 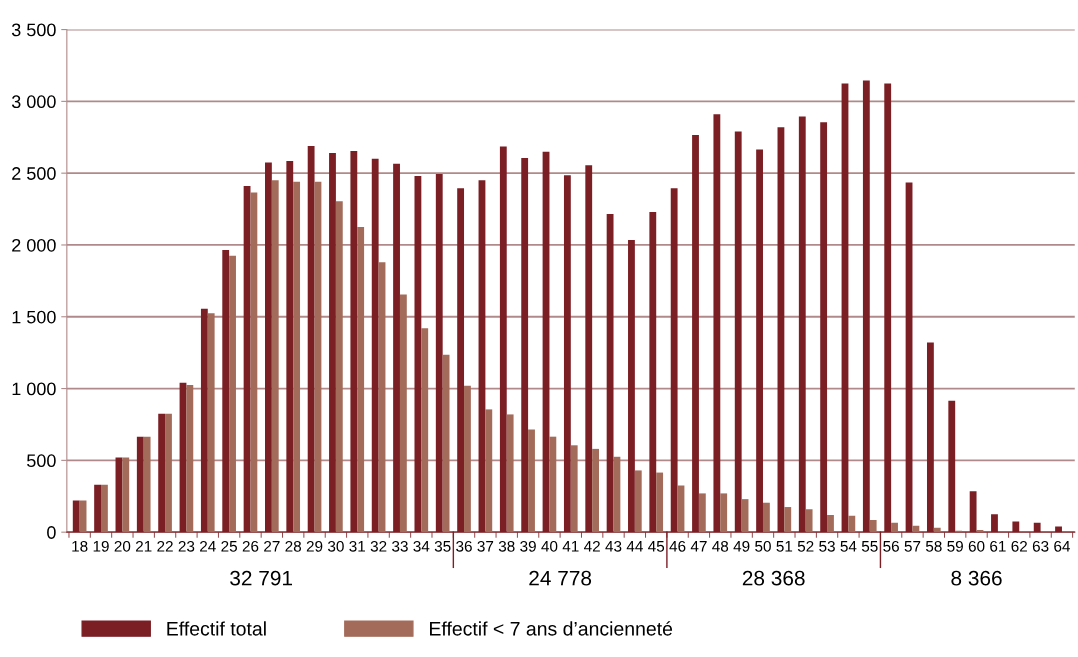 I want to click on x-tick-label: 27, so click(x=272, y=546).